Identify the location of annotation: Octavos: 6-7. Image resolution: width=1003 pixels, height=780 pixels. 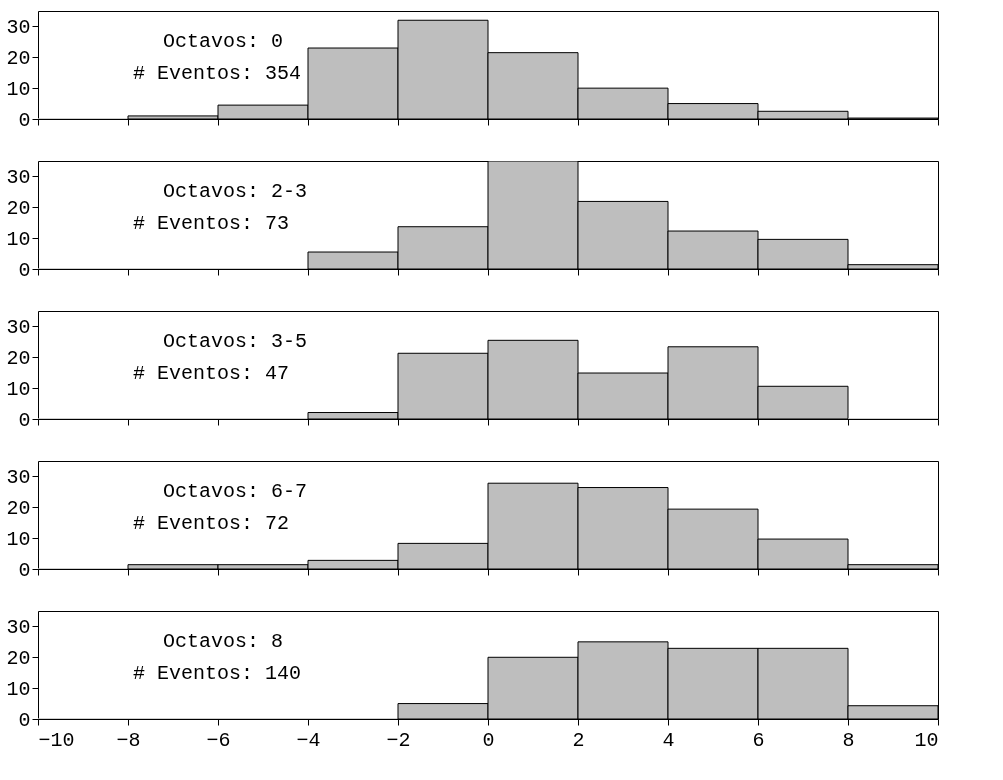
(235, 491).